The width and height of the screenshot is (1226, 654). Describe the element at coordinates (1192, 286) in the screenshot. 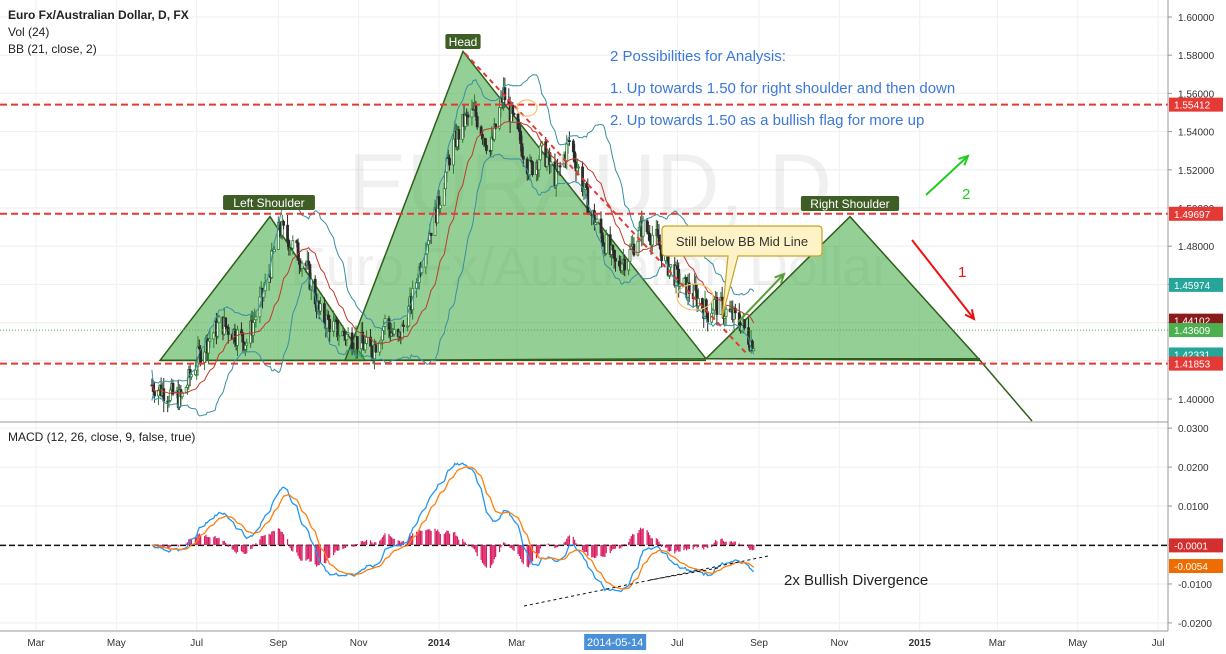

I see `price-tag-text: 1.45974` at that location.